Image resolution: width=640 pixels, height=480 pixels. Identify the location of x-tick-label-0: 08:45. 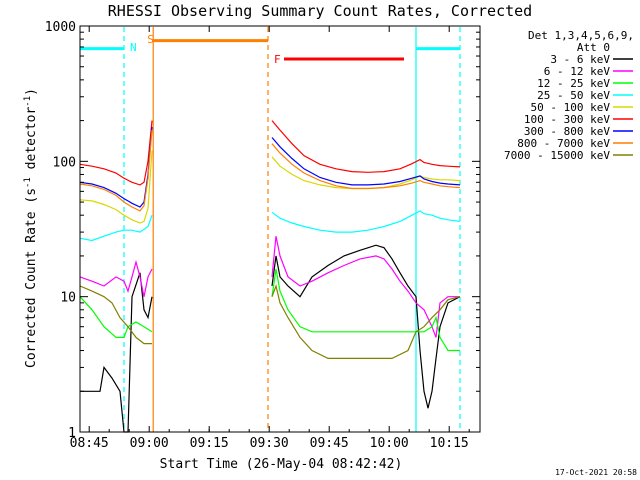
(89, 443).